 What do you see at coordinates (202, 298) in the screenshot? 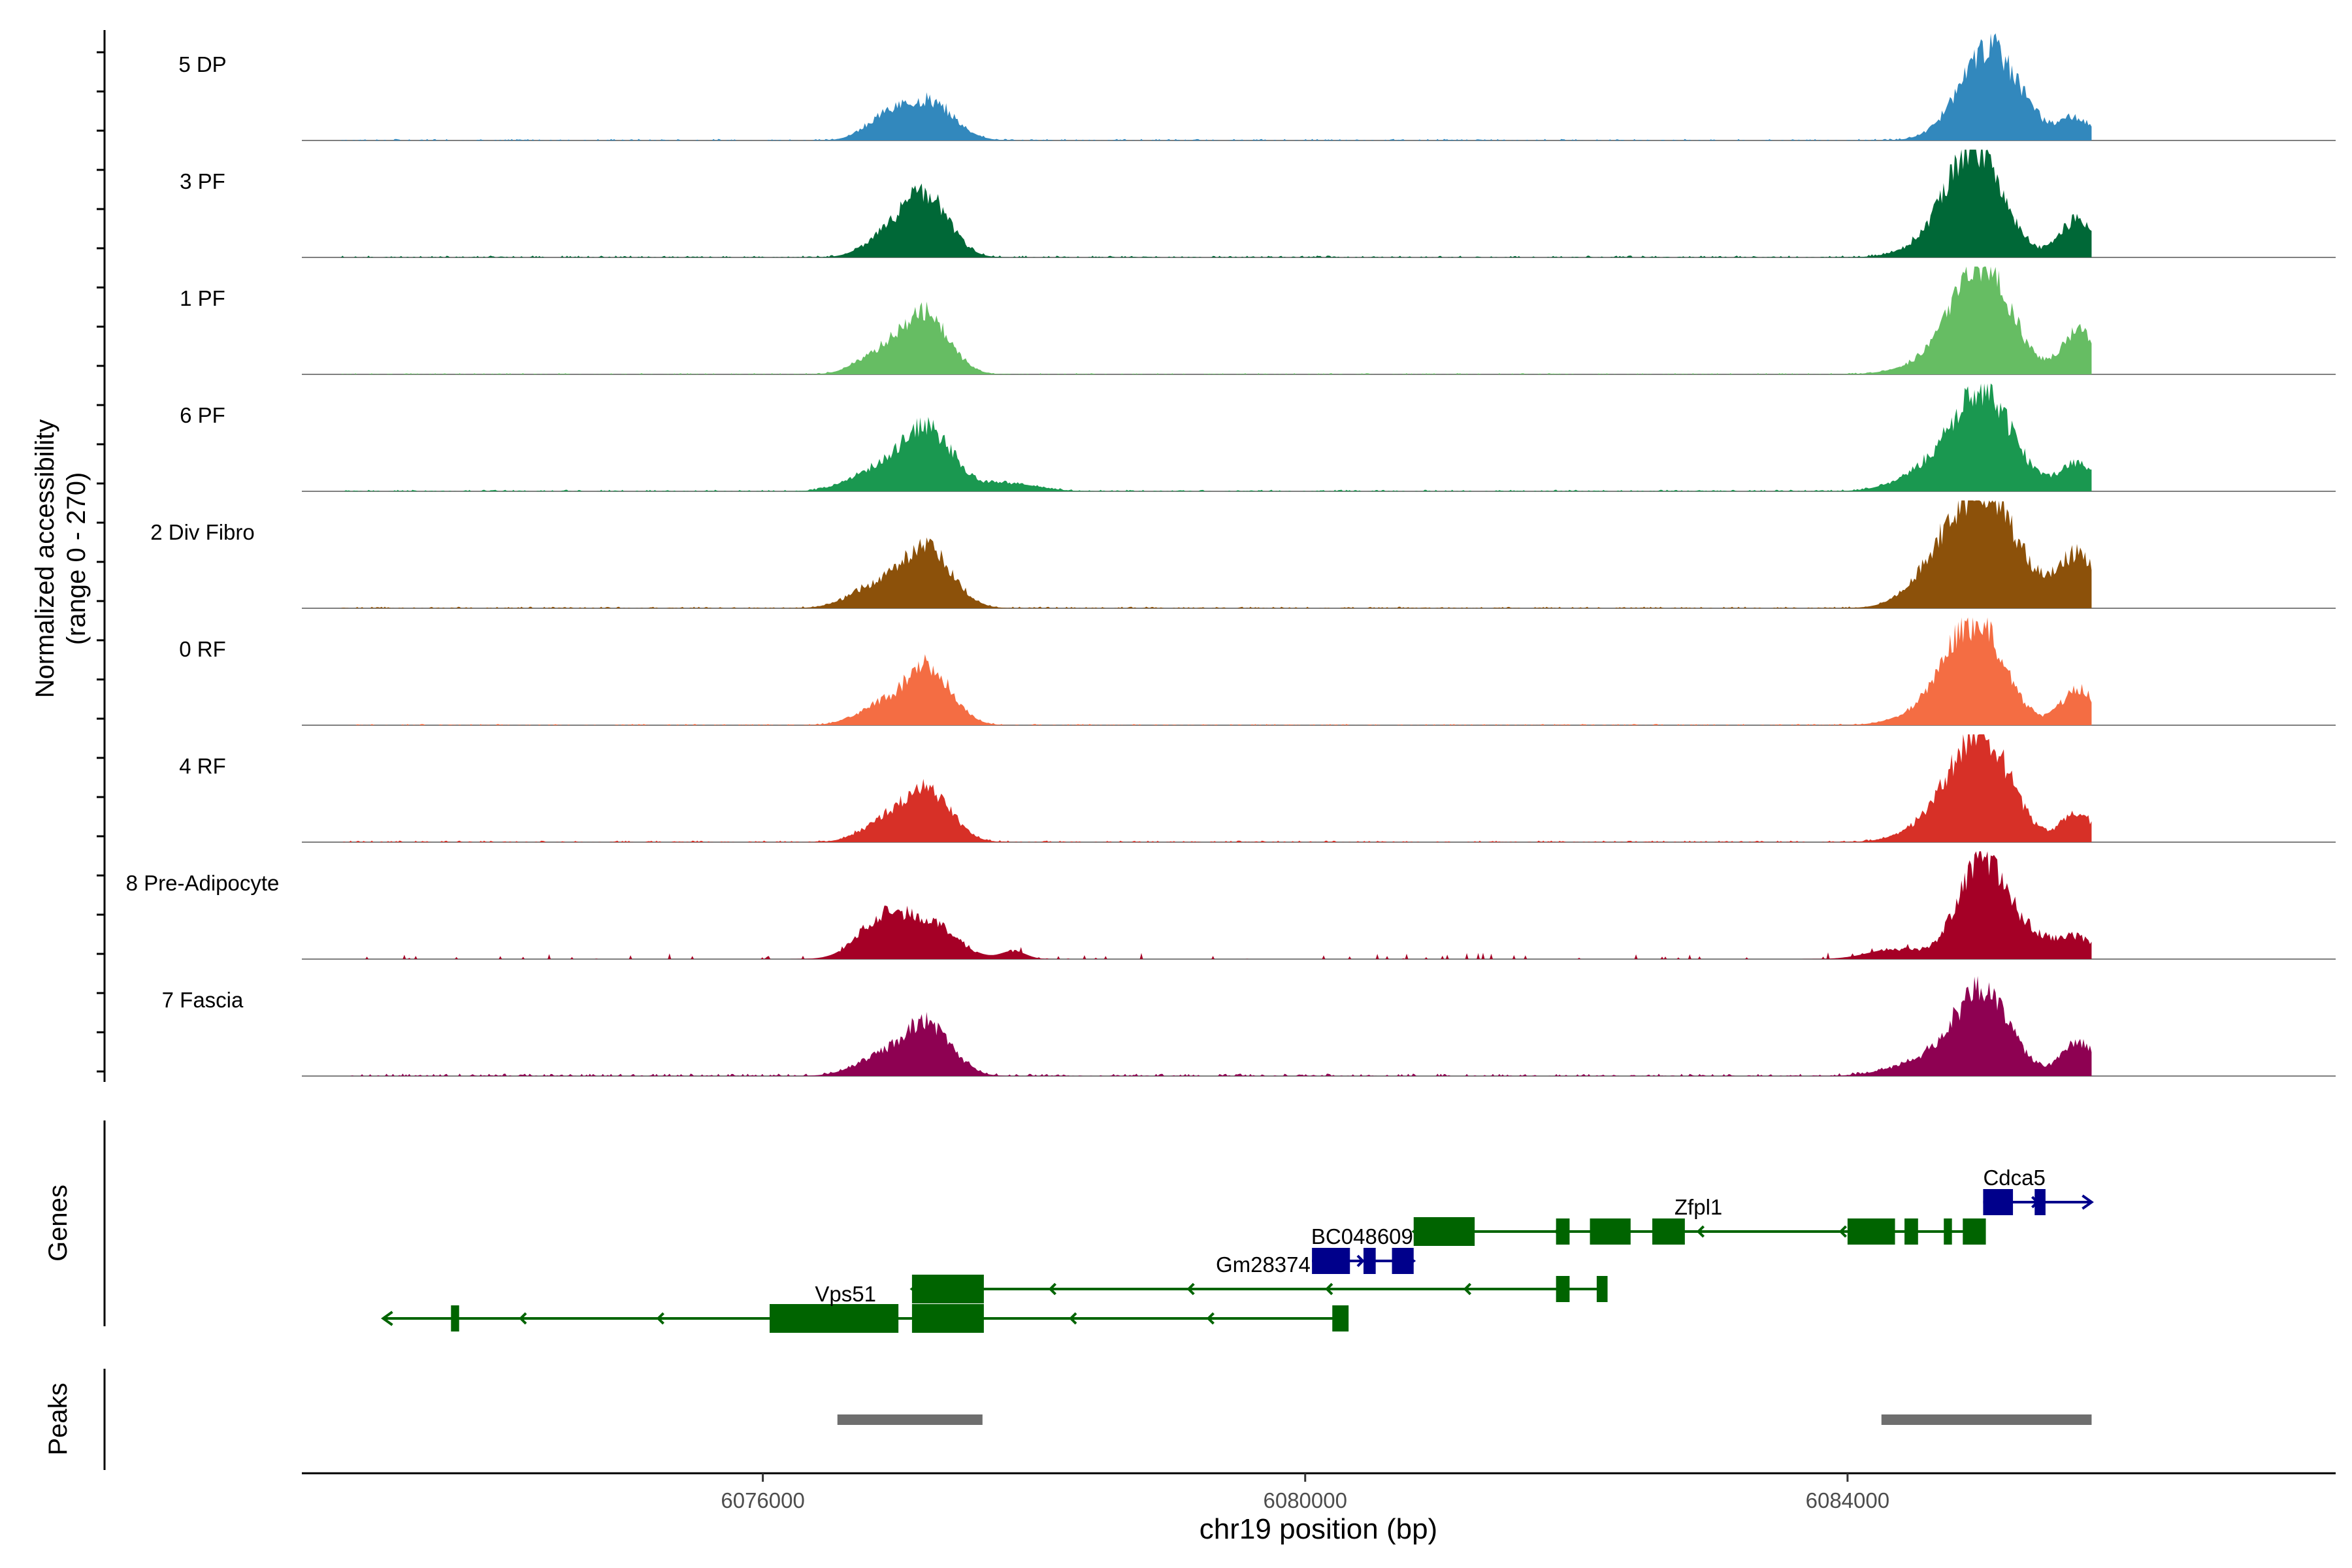
I see `track-label: 1 PF` at bounding box center [202, 298].